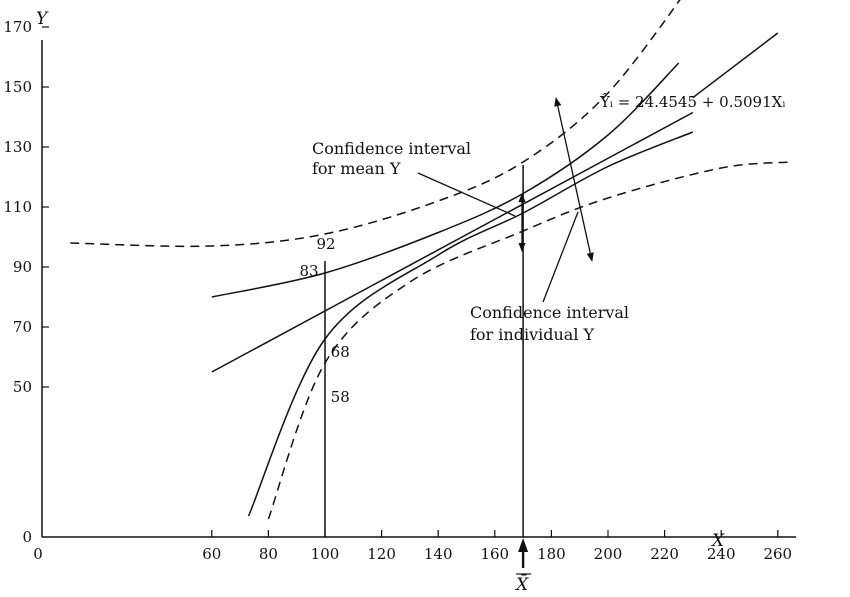 The height and width of the screenshot is (597, 850). I want to click on x-tick-label: 200, so click(608, 554).